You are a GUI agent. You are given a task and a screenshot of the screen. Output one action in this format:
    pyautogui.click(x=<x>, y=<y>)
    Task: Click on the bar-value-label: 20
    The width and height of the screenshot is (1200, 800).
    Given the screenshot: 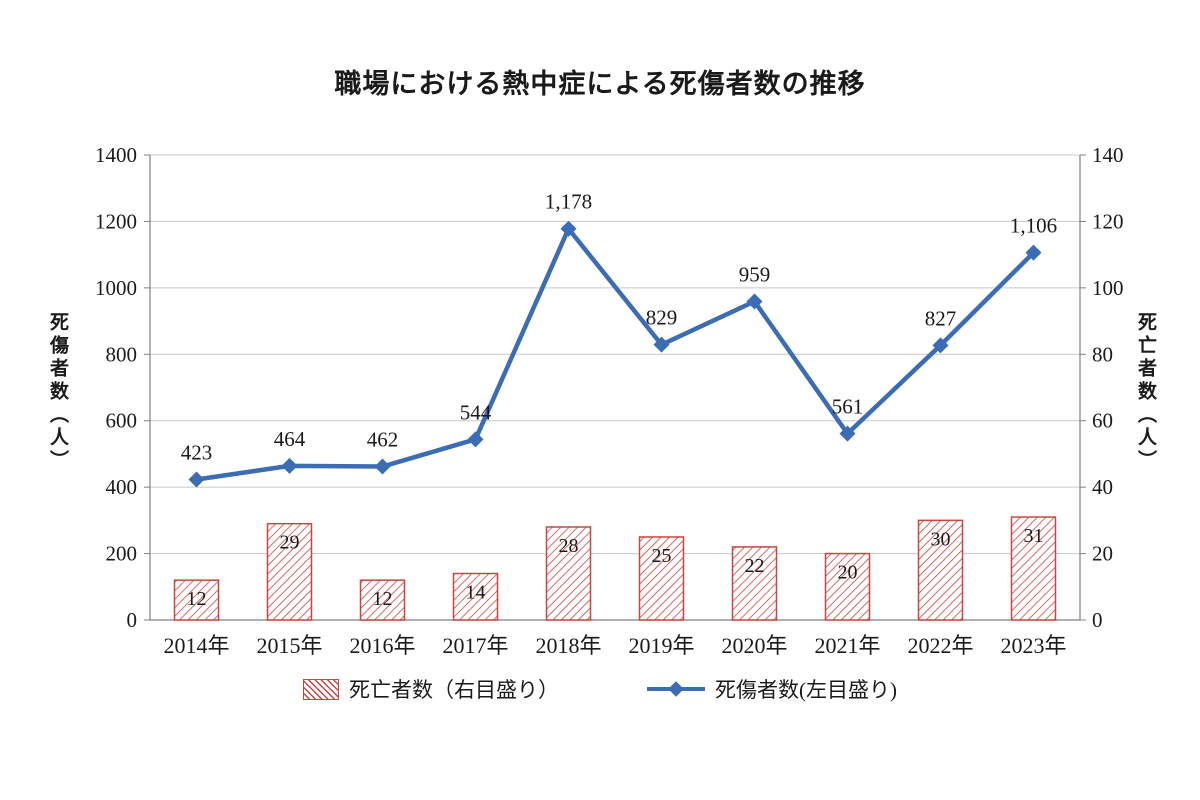 What is the action you would take?
    pyautogui.click(x=848, y=573)
    